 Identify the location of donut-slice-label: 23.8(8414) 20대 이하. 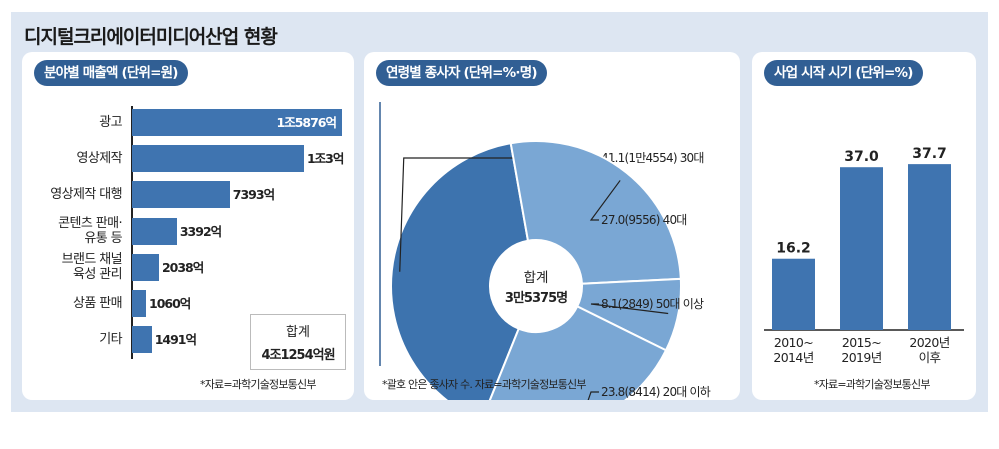
(656, 392).